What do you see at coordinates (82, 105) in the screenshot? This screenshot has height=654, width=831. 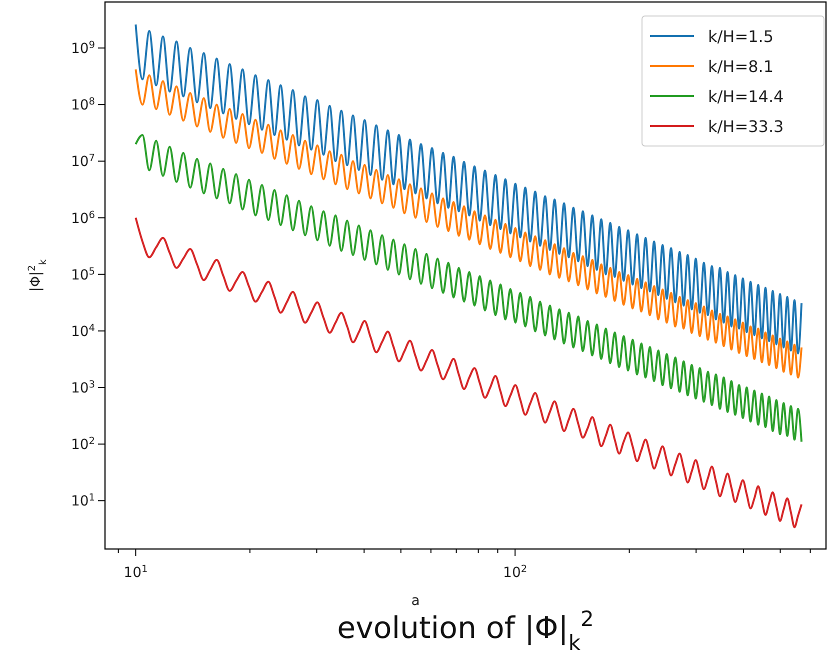 I see `y-tick-label: 10$^{8}$` at bounding box center [82, 105].